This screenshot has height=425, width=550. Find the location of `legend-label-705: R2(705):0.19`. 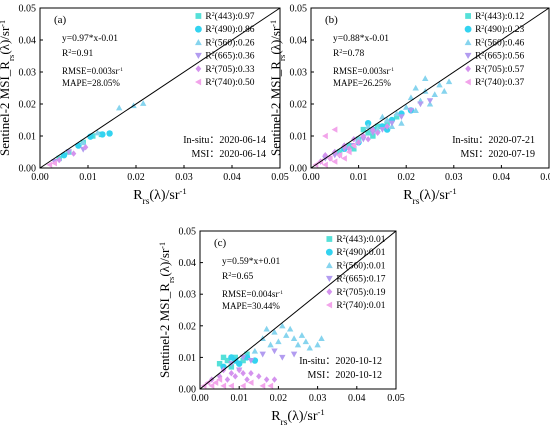

legend-label-705: R2(705):0.19 is located at coordinates (360, 292).